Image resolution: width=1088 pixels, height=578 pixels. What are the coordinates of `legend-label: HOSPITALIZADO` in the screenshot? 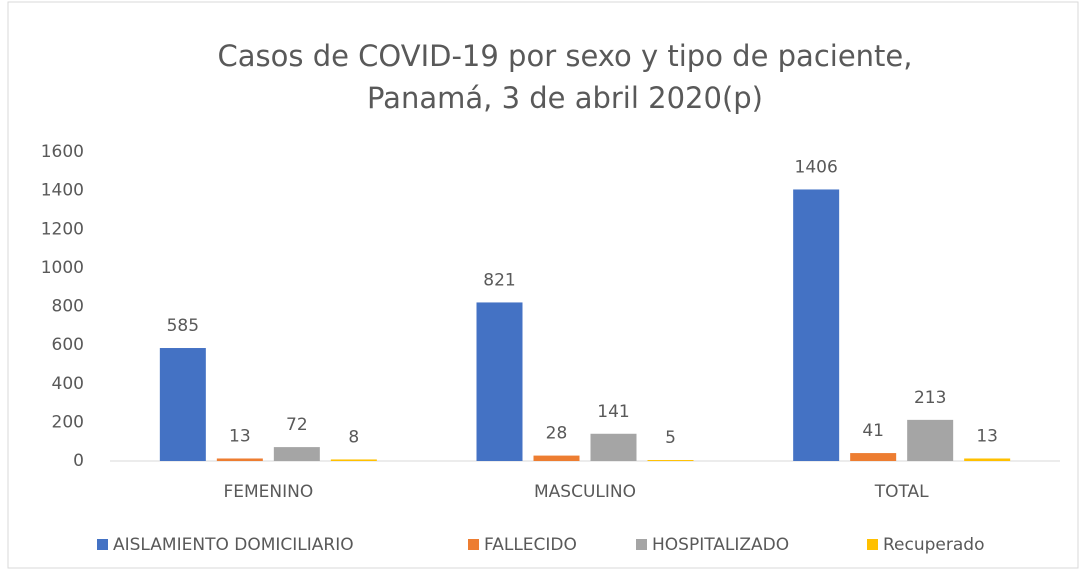 It's located at (720, 545).